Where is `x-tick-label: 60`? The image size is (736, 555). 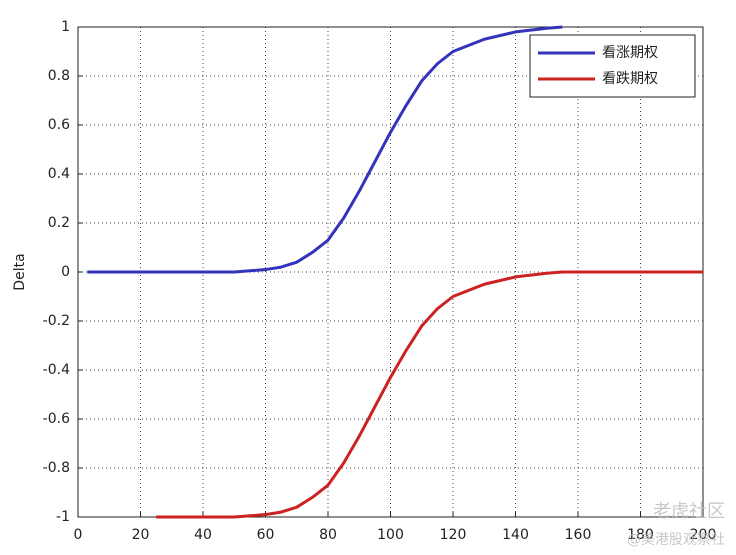
x-tick-label: 60 is located at coordinates (266, 535).